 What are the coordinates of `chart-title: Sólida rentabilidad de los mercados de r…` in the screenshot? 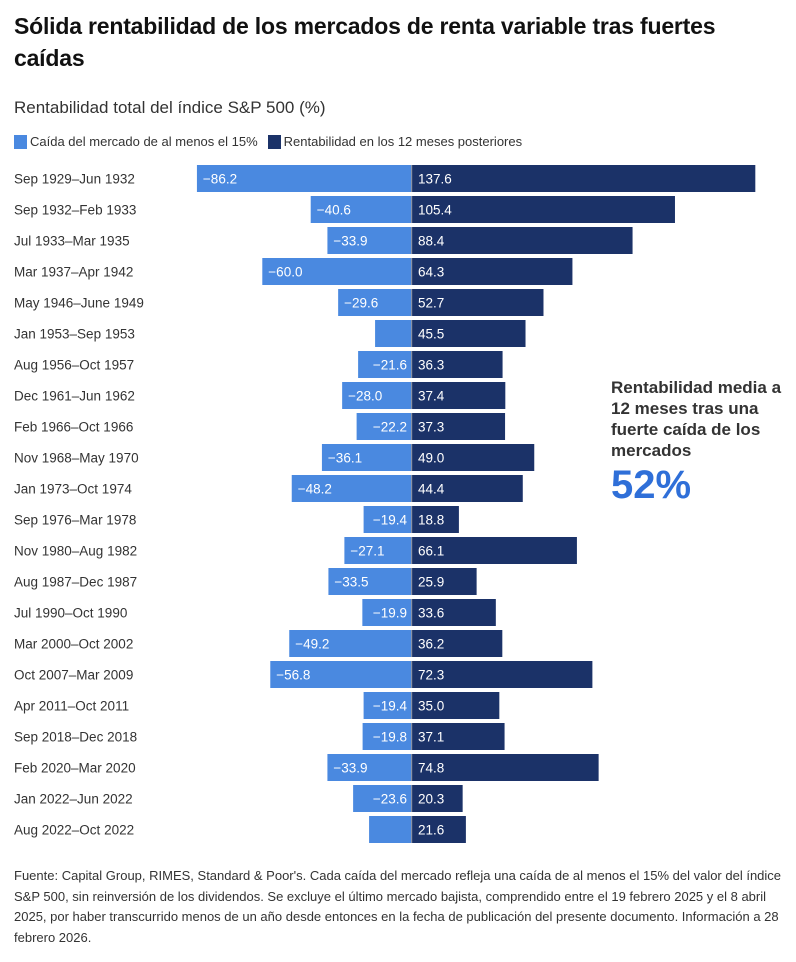 It's located at (365, 42).